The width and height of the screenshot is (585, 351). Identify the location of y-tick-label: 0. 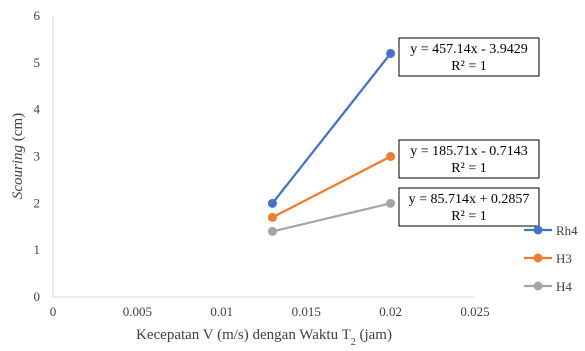
(37, 296).